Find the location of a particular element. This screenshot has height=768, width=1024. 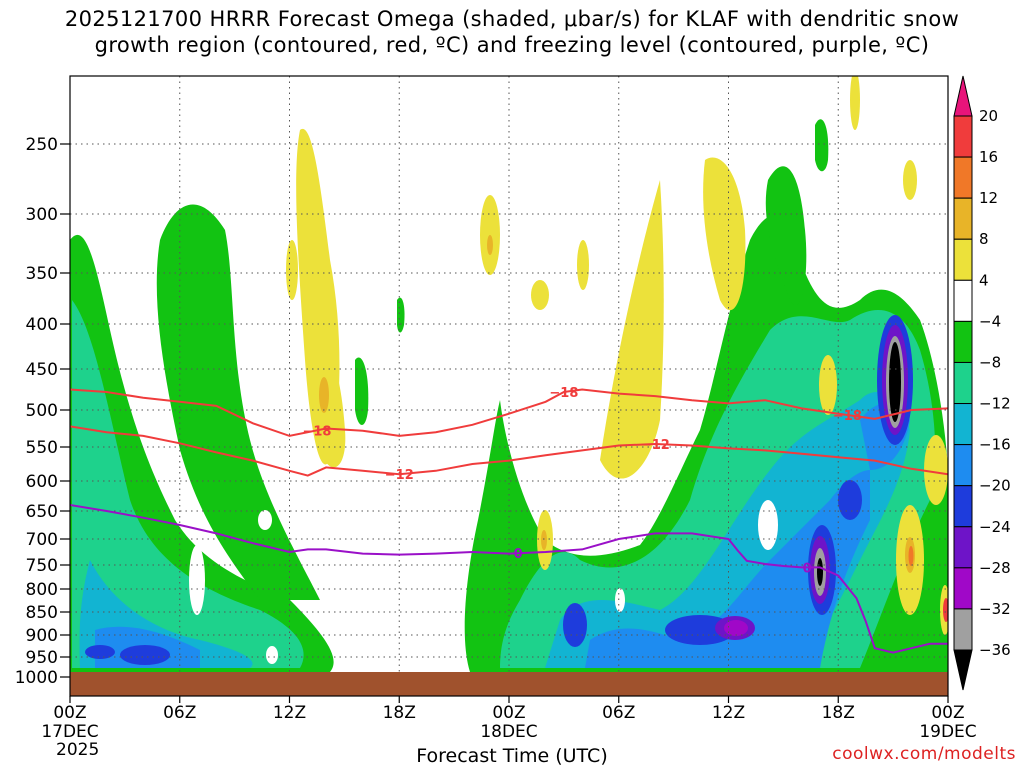

y-tick-label: 250 is located at coordinates (42, 145).